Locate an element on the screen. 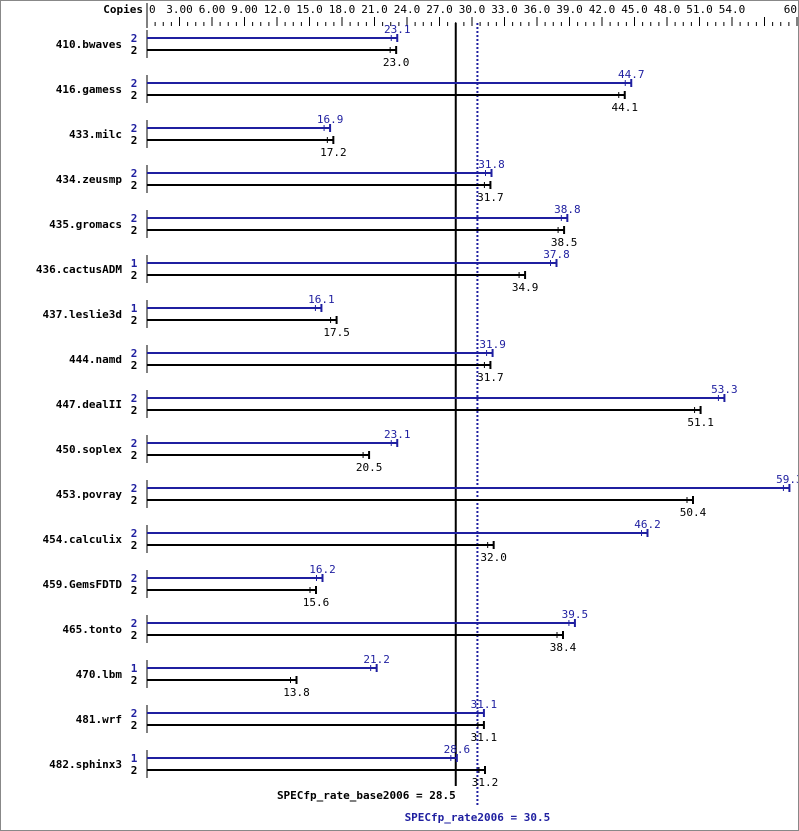 The width and height of the screenshot is (799, 831). base-value-label: 13.8 is located at coordinates (296, 692).